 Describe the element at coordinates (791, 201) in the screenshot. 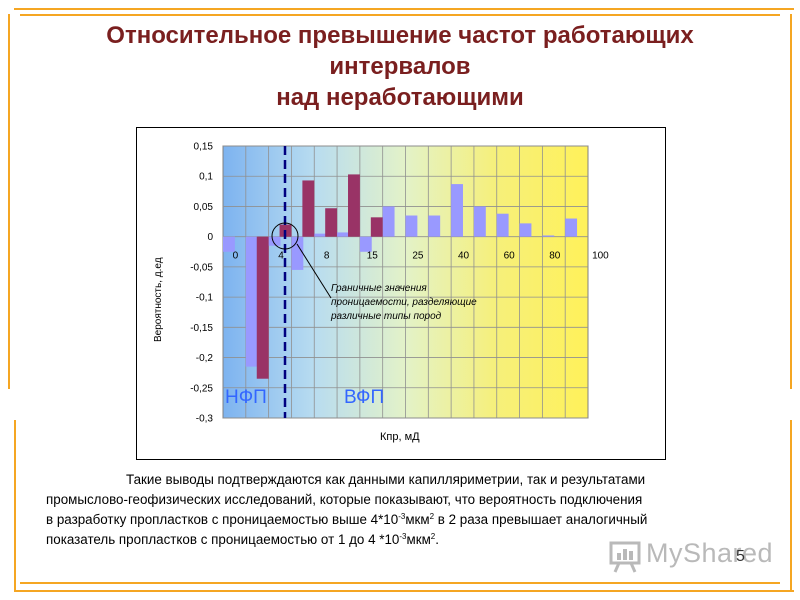

I see `right-orange-line` at that location.